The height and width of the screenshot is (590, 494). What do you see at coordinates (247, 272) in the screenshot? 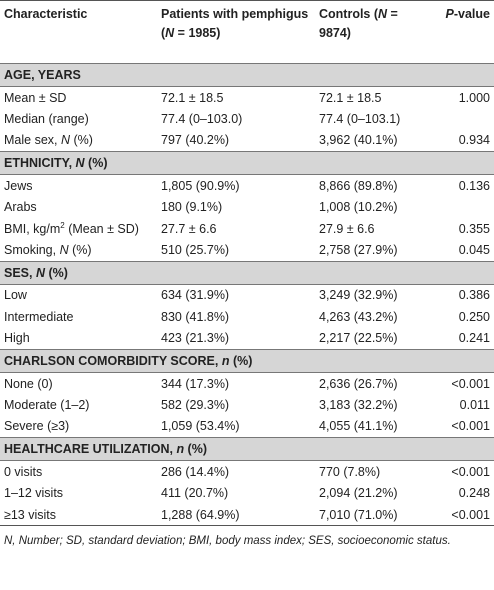
I see `section-row: SES, N (%)` at bounding box center [247, 272].